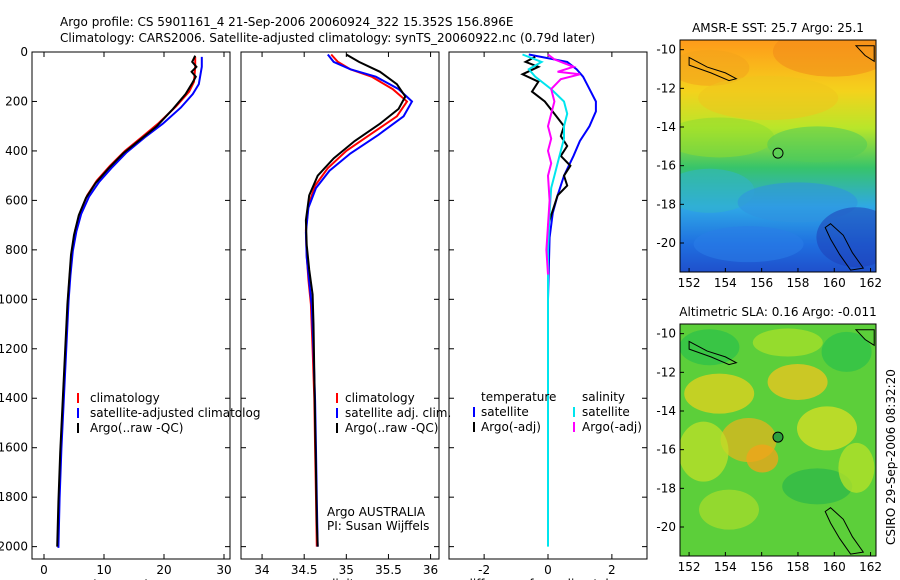 The width and height of the screenshot is (900, 580). What do you see at coordinates (388, 570) in the screenshot?
I see `x-tick-label: 35.5` at bounding box center [388, 570].